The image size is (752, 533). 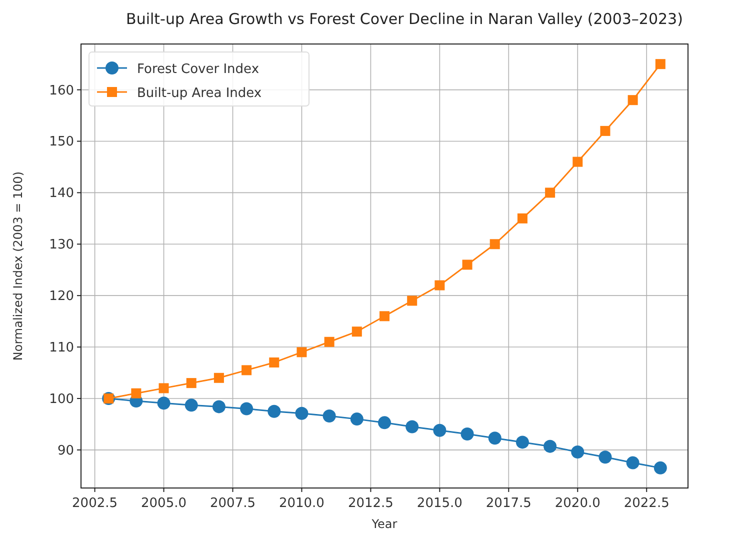 What do you see at coordinates (233, 503) in the screenshot?
I see `x-tick-label: 2007.5` at bounding box center [233, 503].